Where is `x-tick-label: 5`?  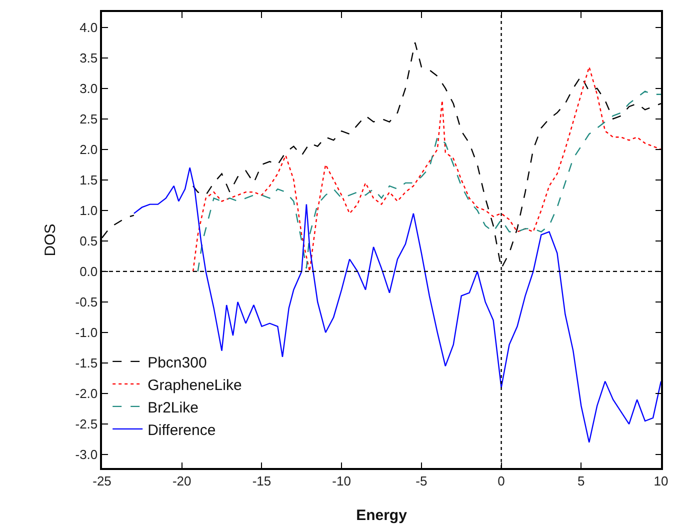 x-tick-label: 5 is located at coordinates (581, 480).